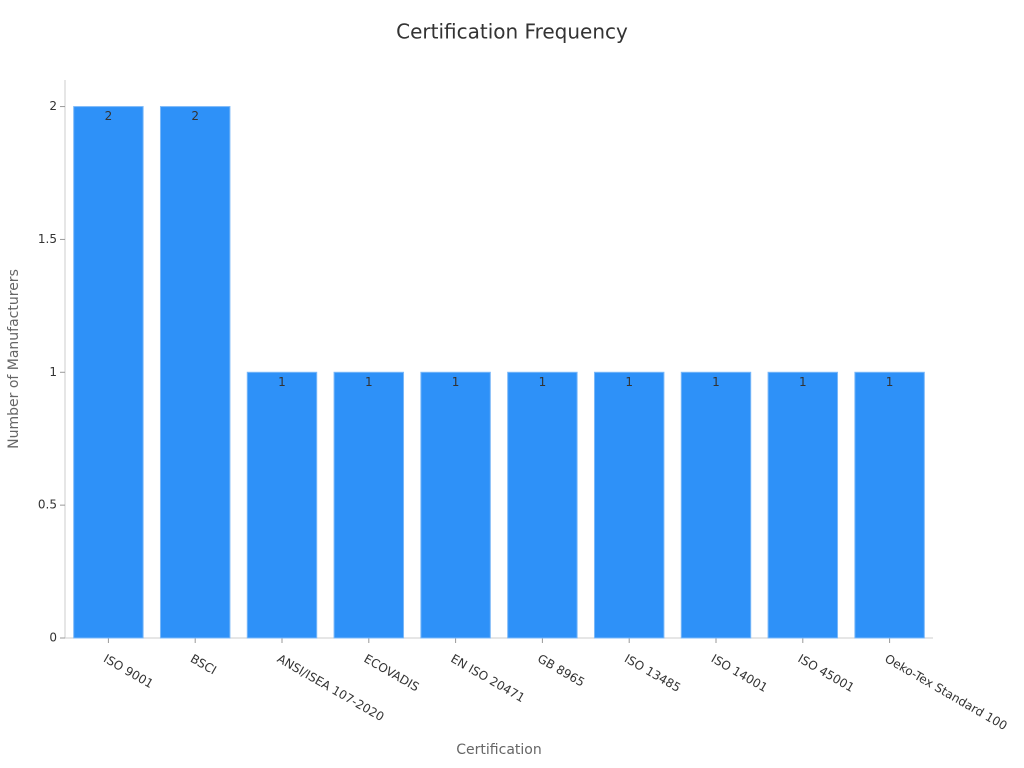  Describe the element at coordinates (392, 673) in the screenshot. I see `x-tick-label: ECOVADIS` at that location.